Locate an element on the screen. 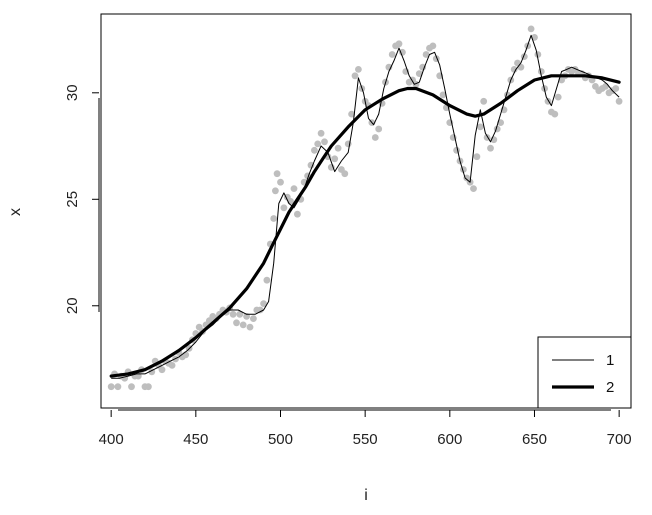 The height and width of the screenshot is (515, 652). legend: 1 2 is located at coordinates (584, 372).